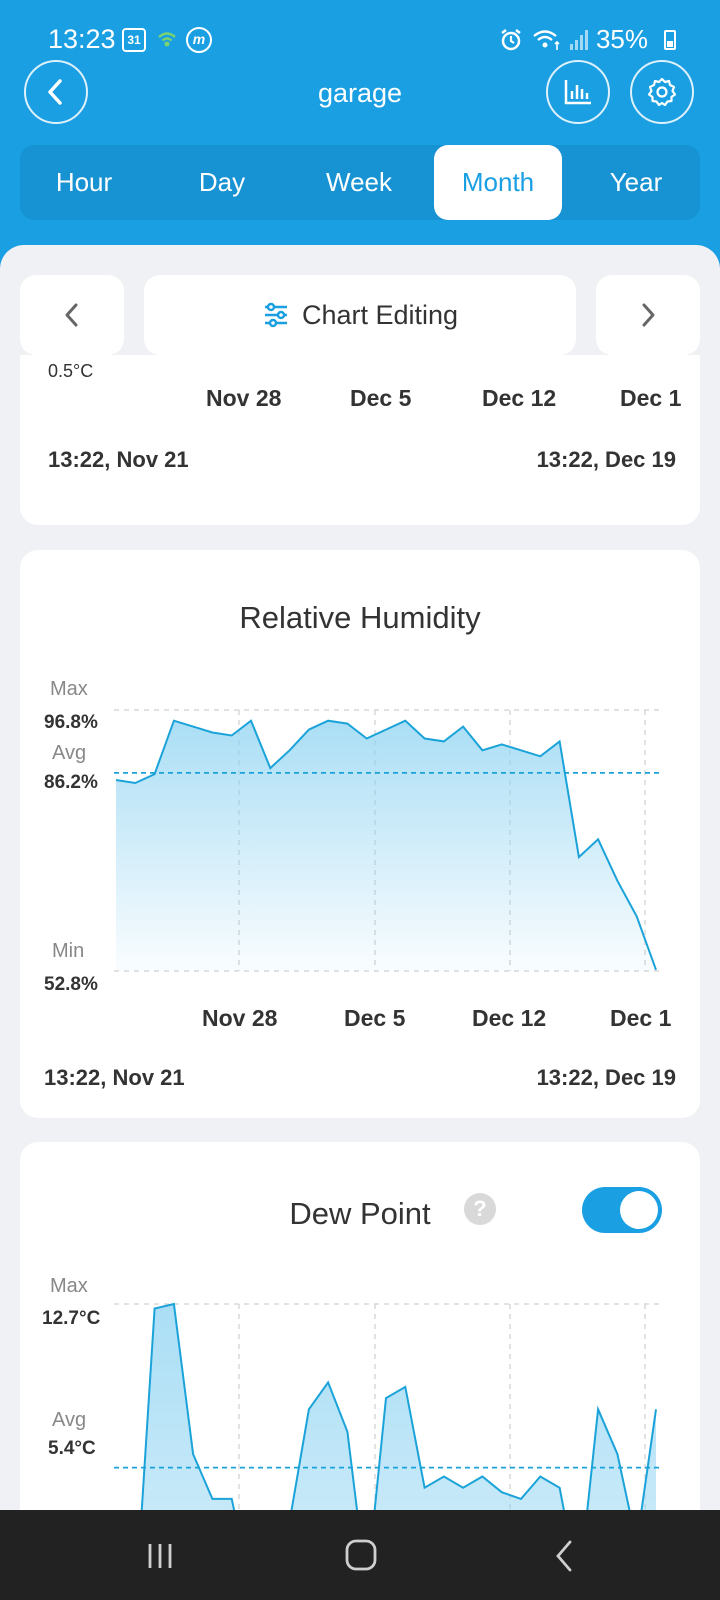 The image size is (720, 1600). Describe the element at coordinates (498, 182) in the screenshot. I see `tab-month: Month` at that location.